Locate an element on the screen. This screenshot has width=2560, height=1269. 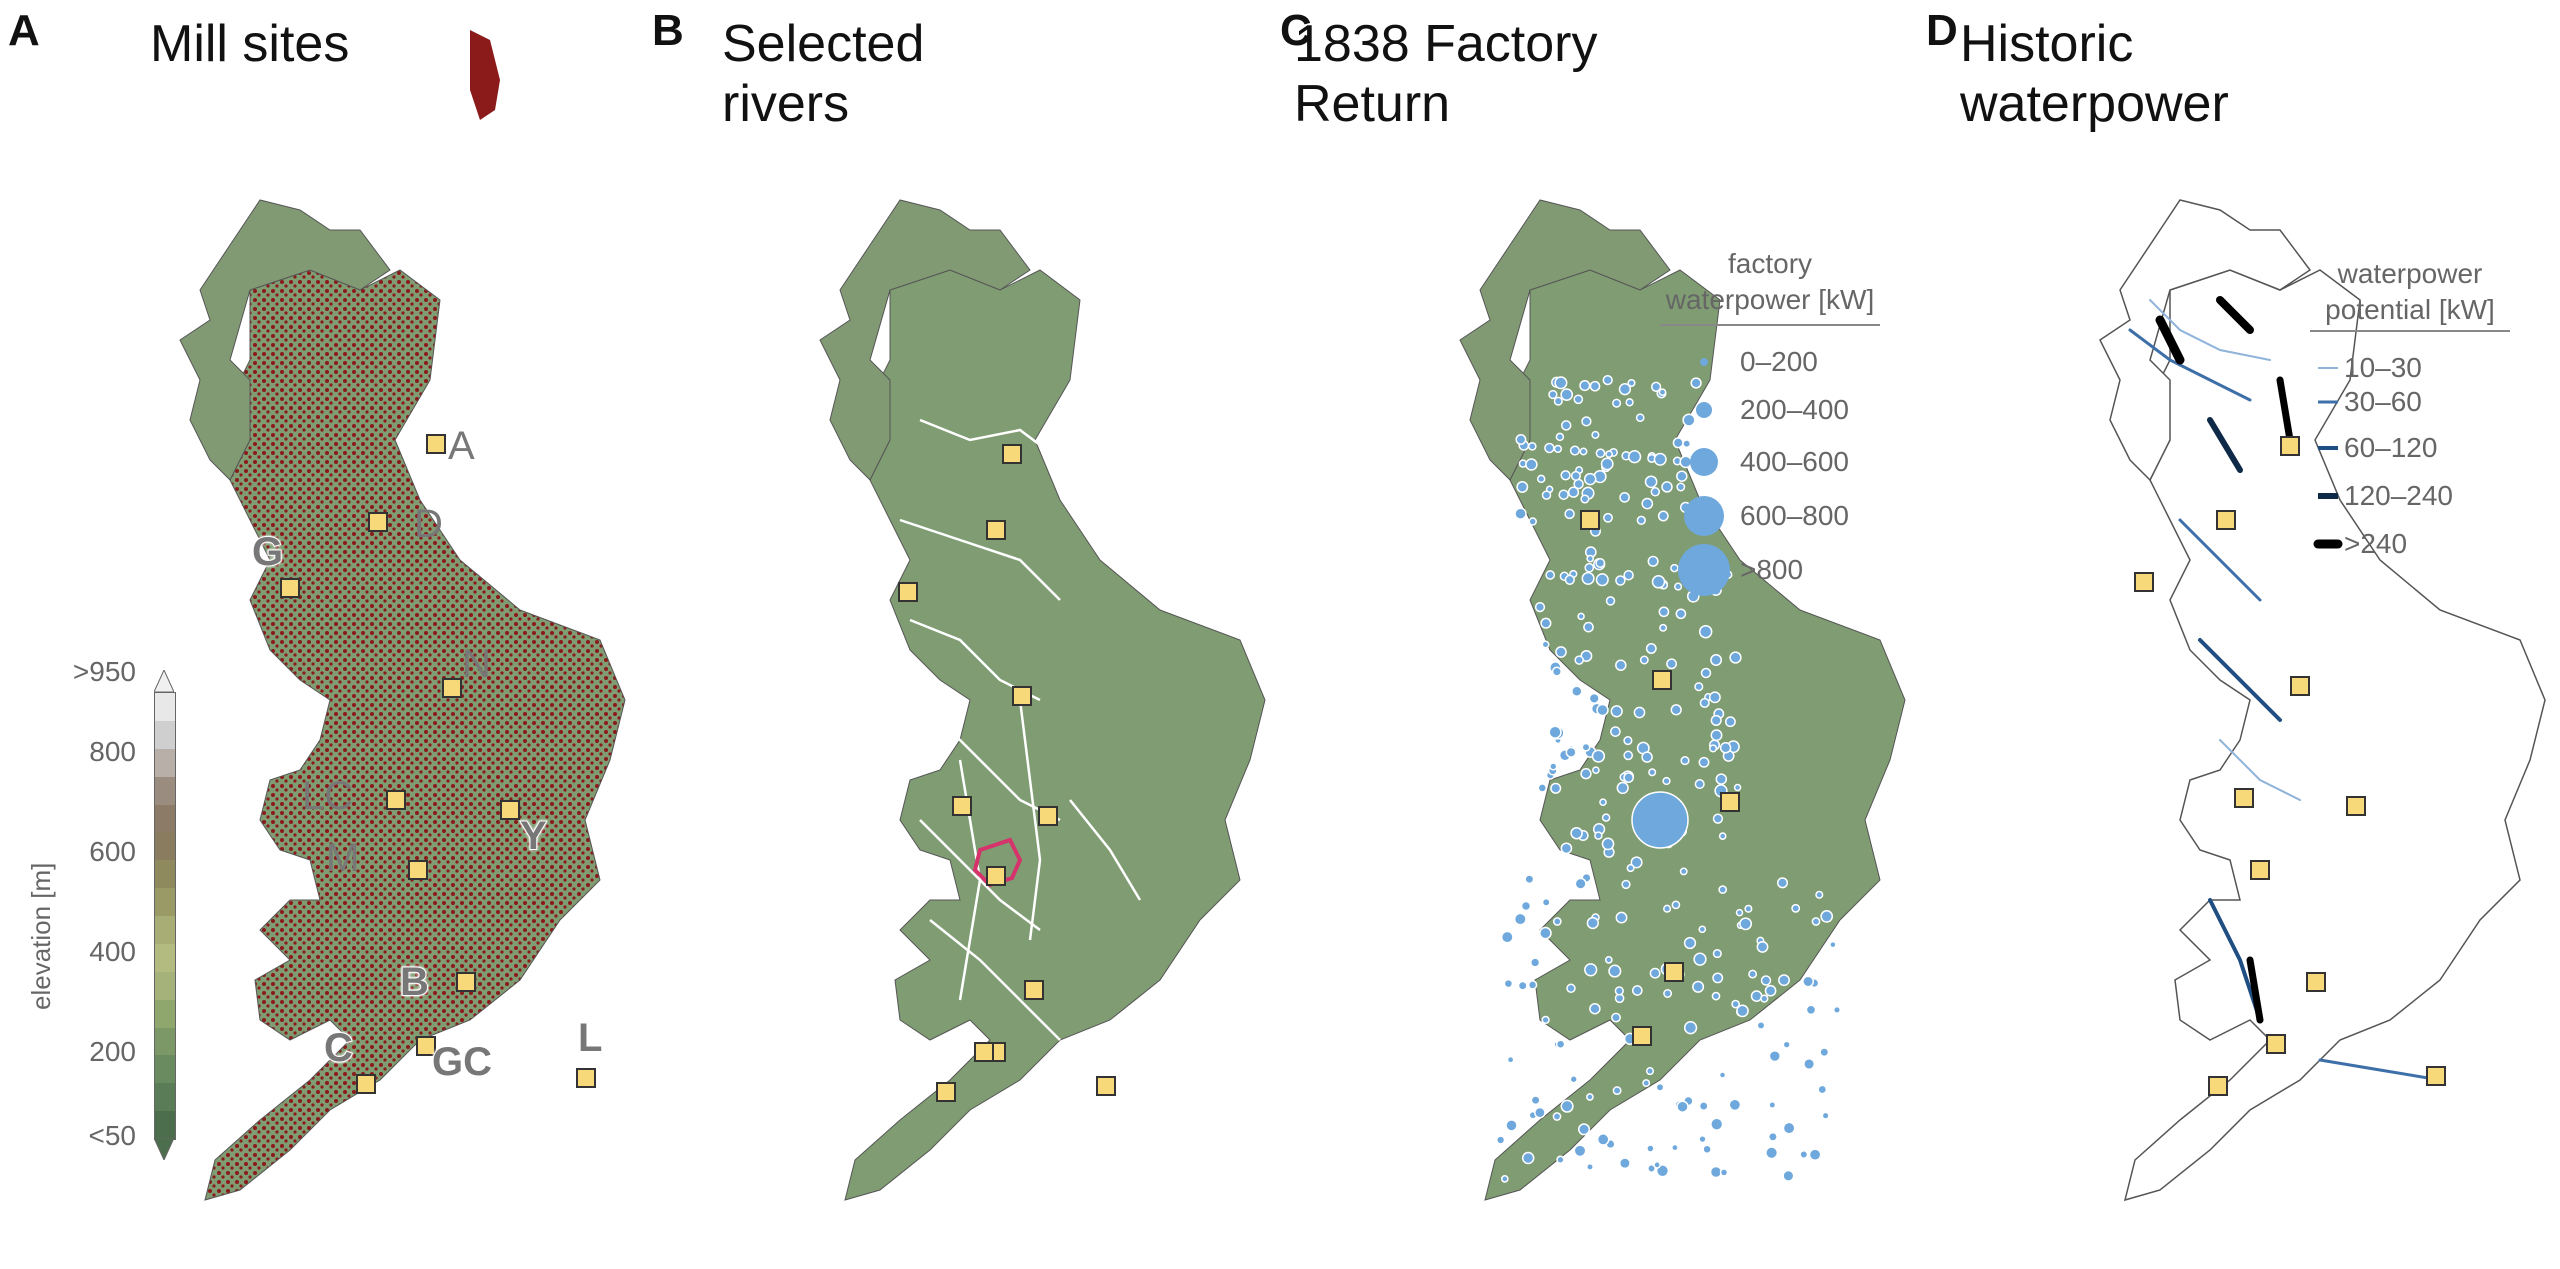
site-label-a: A is located at coordinates (461, 446).